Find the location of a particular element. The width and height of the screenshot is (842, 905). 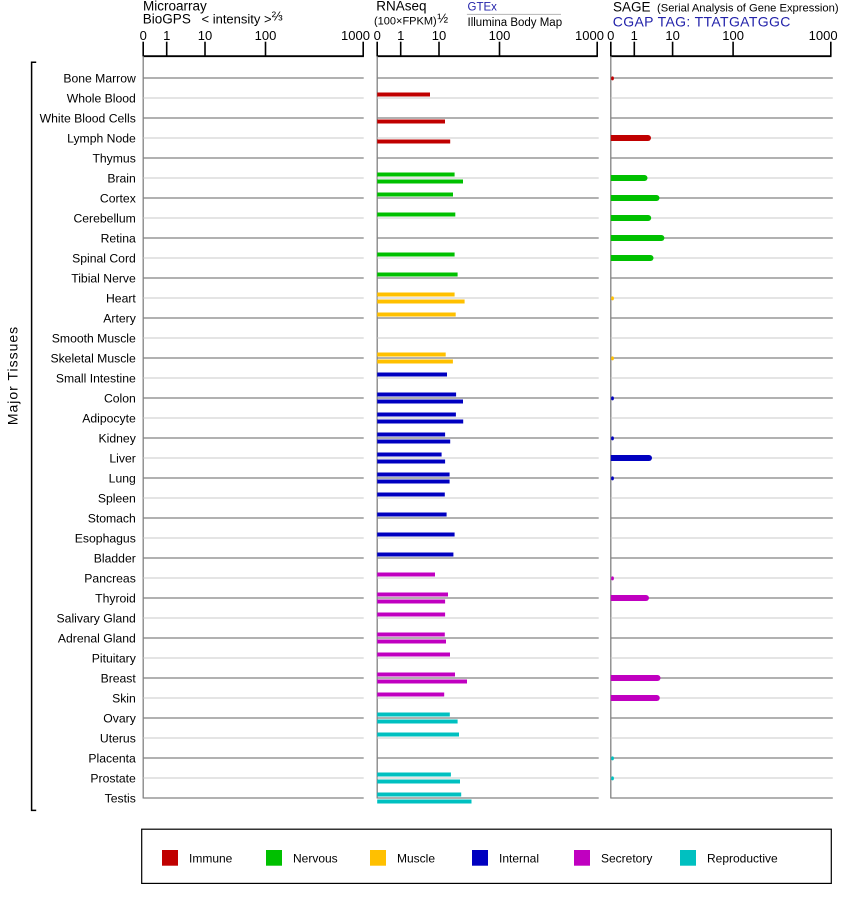

svg-text: Testis is located at coordinates (120, 799).